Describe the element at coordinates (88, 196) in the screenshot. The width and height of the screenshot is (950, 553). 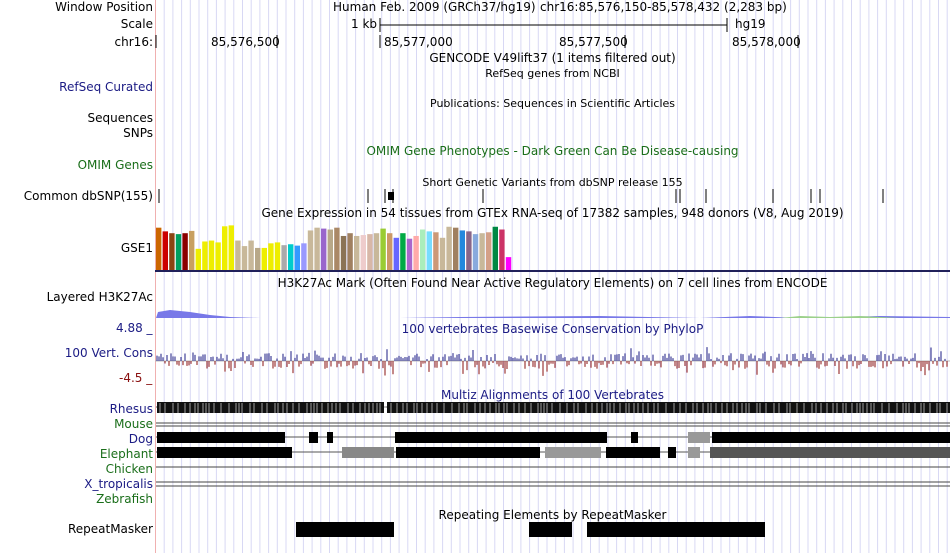
I see `dbsnp-track-label: Common dbSNP(155)` at that location.